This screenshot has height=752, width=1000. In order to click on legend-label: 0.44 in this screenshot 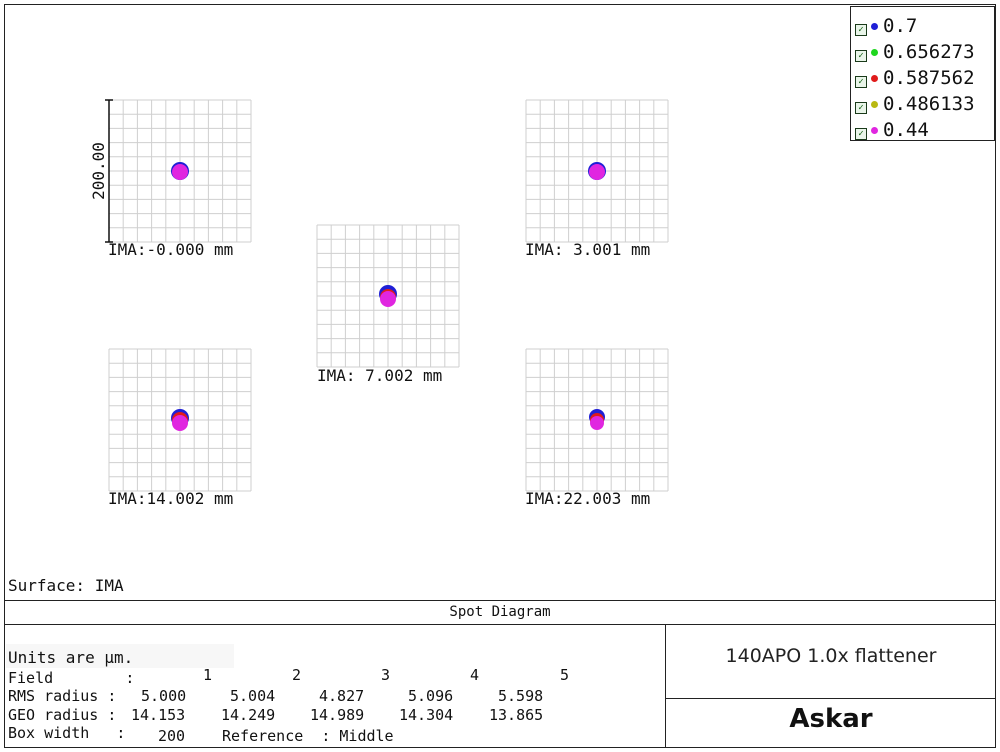, I will do `click(906, 130)`.